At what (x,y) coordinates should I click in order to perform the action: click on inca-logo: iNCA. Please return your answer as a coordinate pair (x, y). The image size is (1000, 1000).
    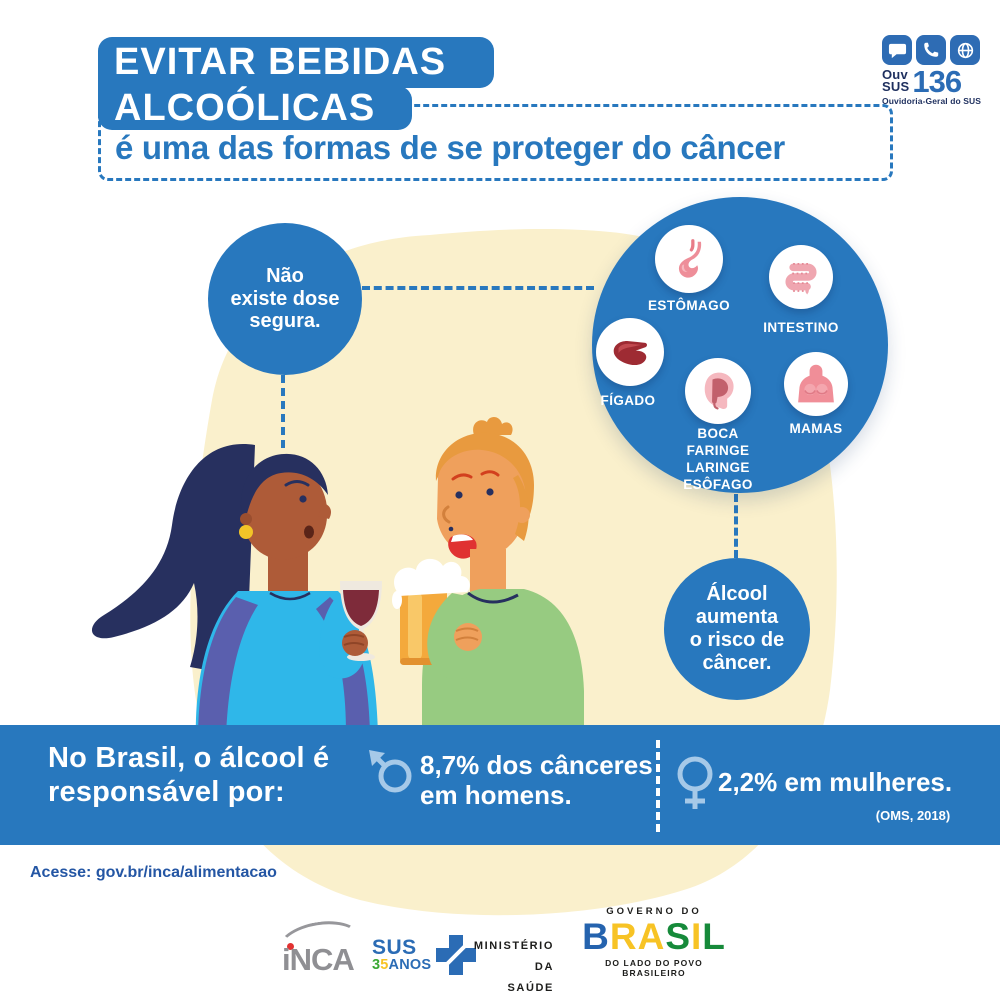
    Looking at the image, I should click on (320, 950).